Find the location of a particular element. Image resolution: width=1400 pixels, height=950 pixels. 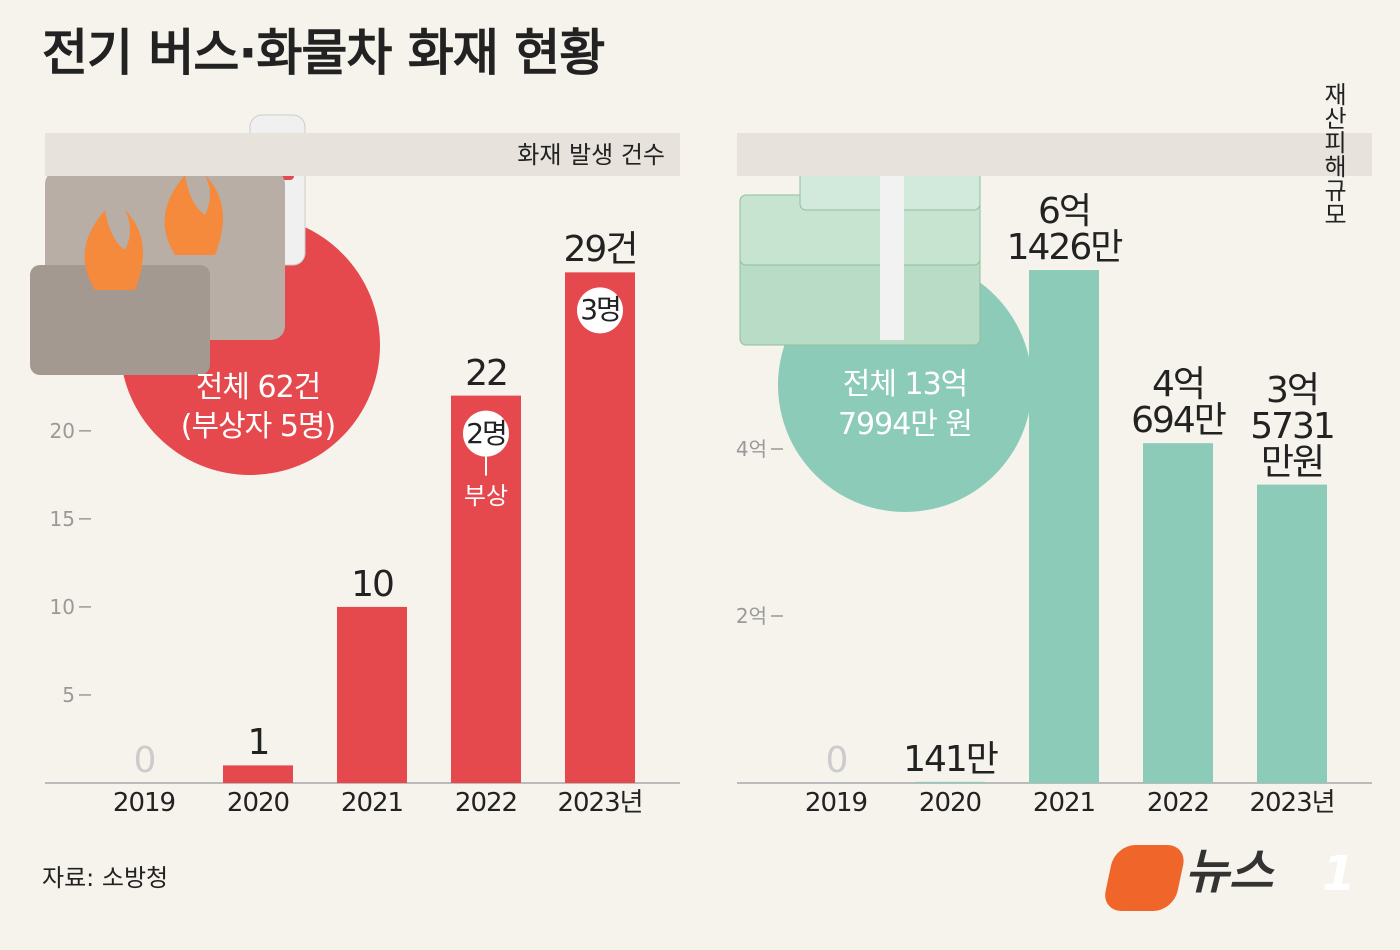

main-title: 전기 버스·화물차 화재 현황 is located at coordinates (323, 53).